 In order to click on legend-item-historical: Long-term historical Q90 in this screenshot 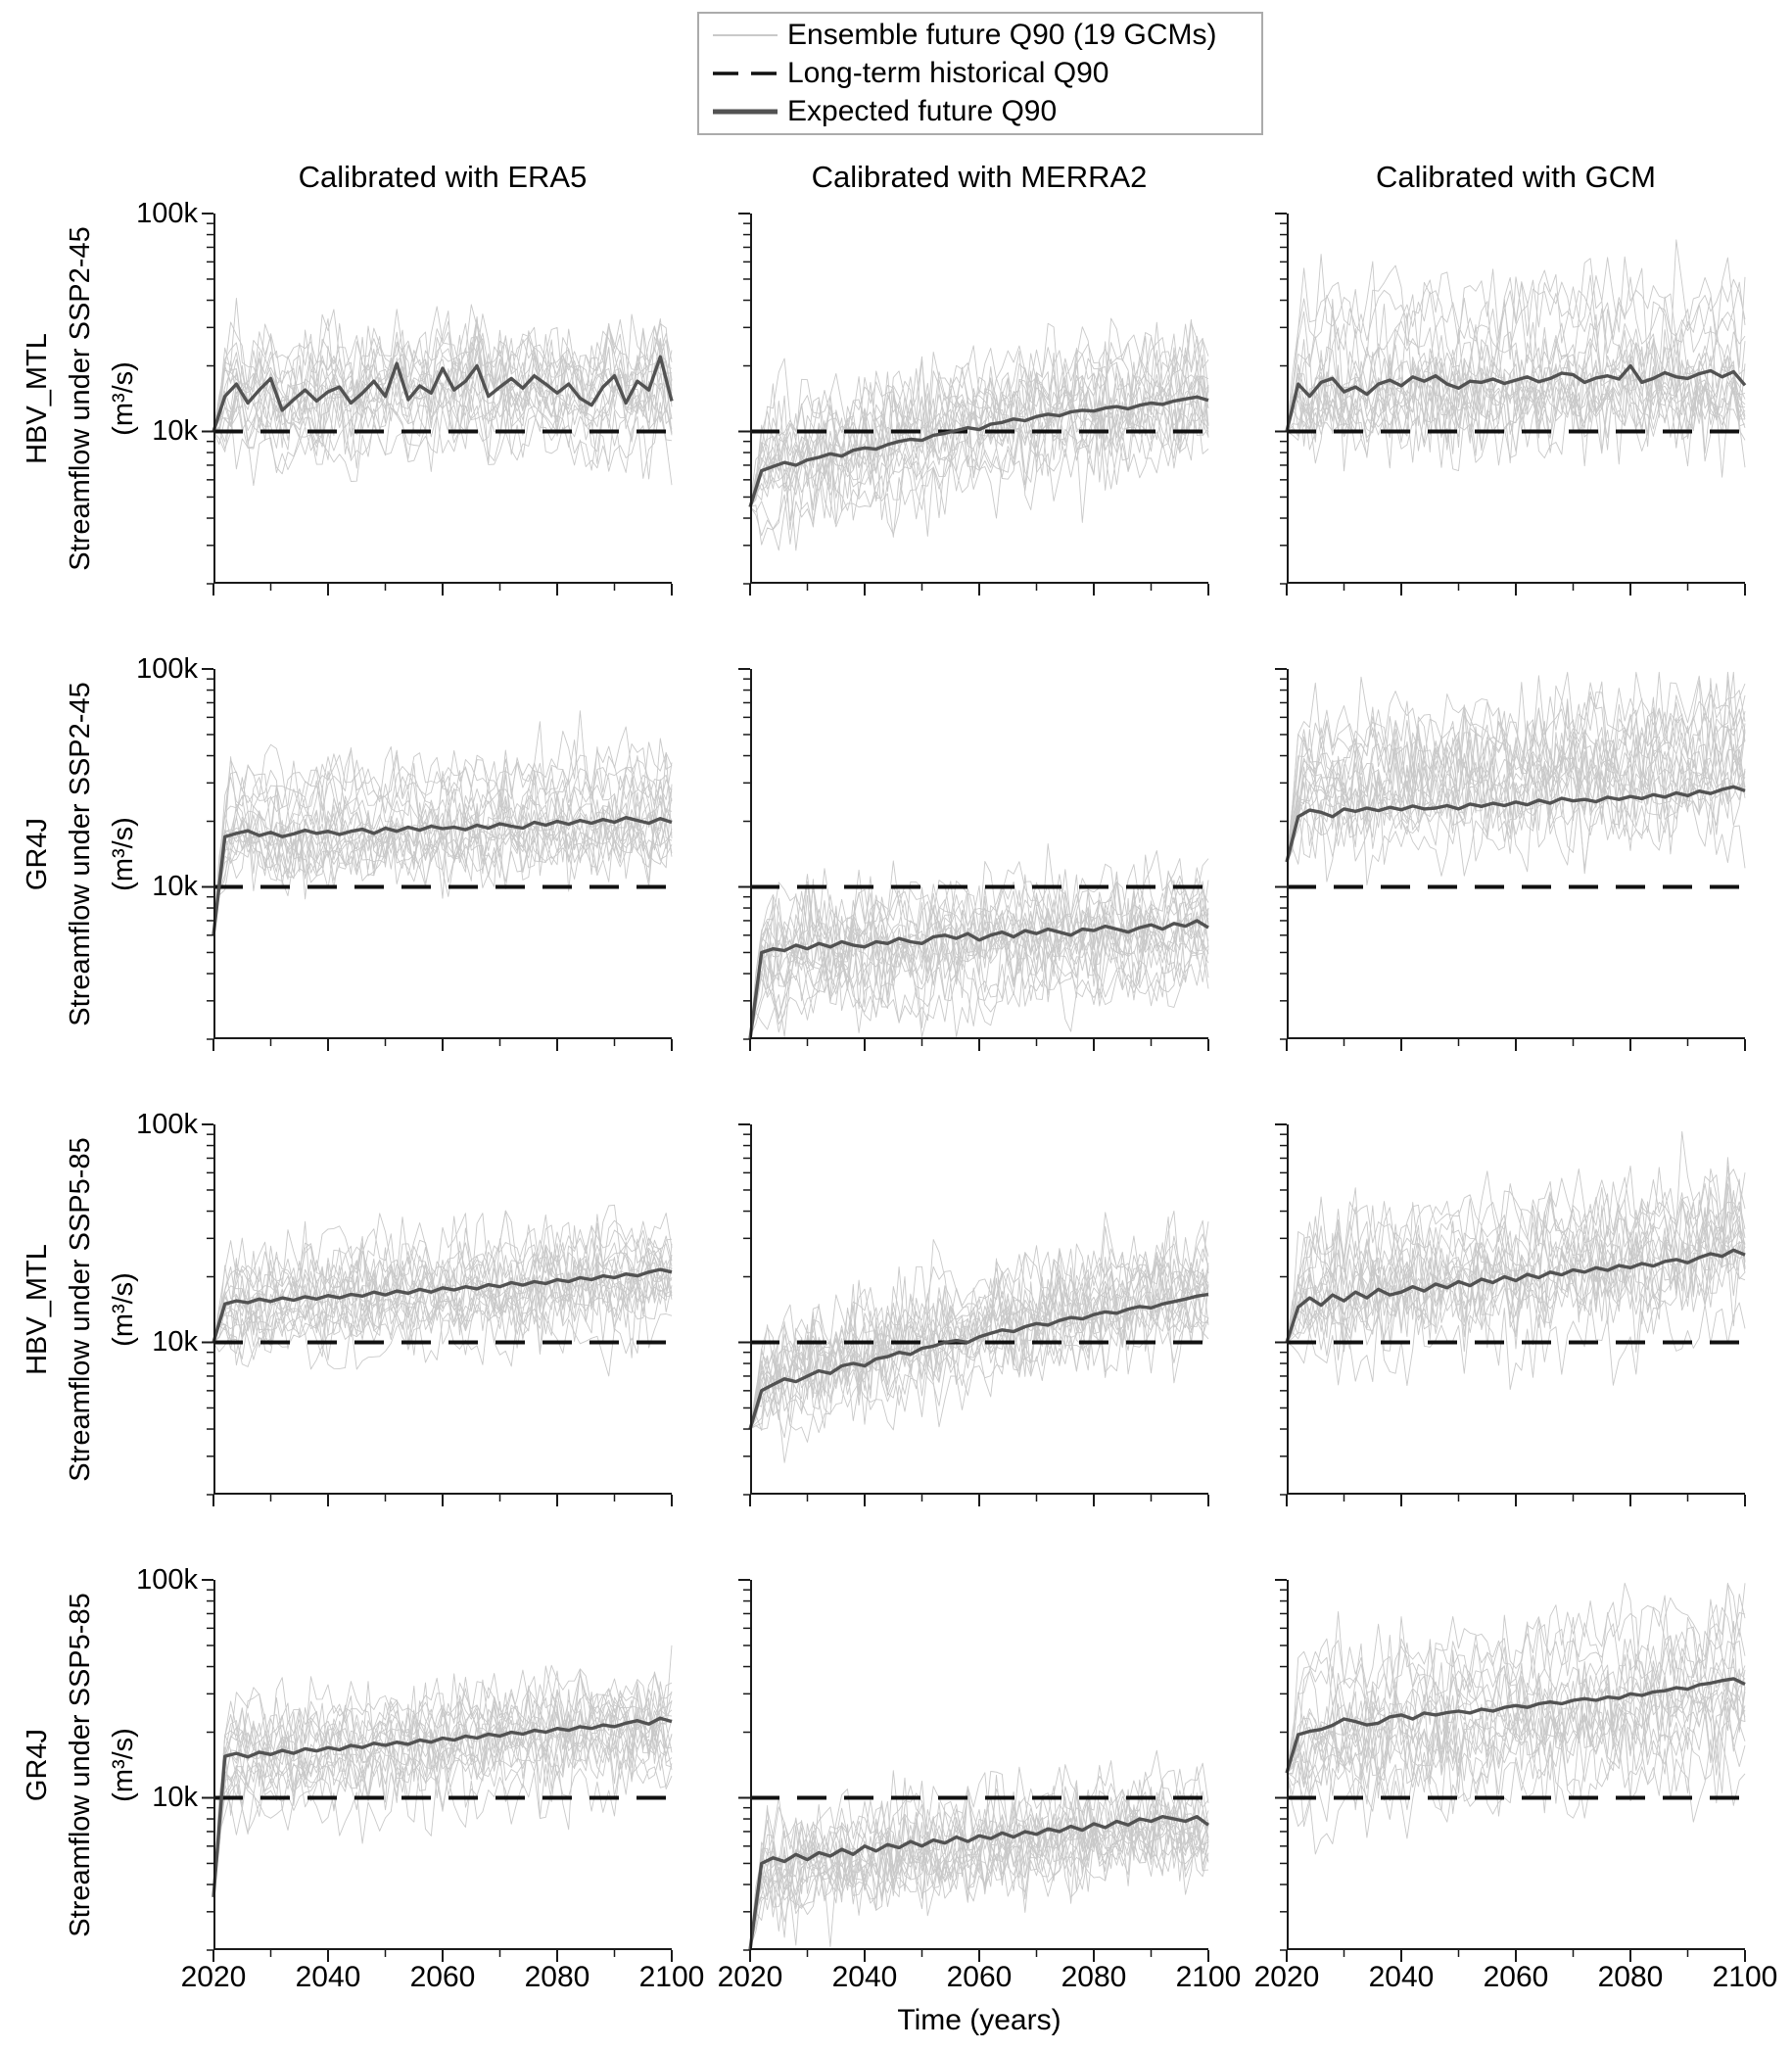, I will do `click(987, 73)`.